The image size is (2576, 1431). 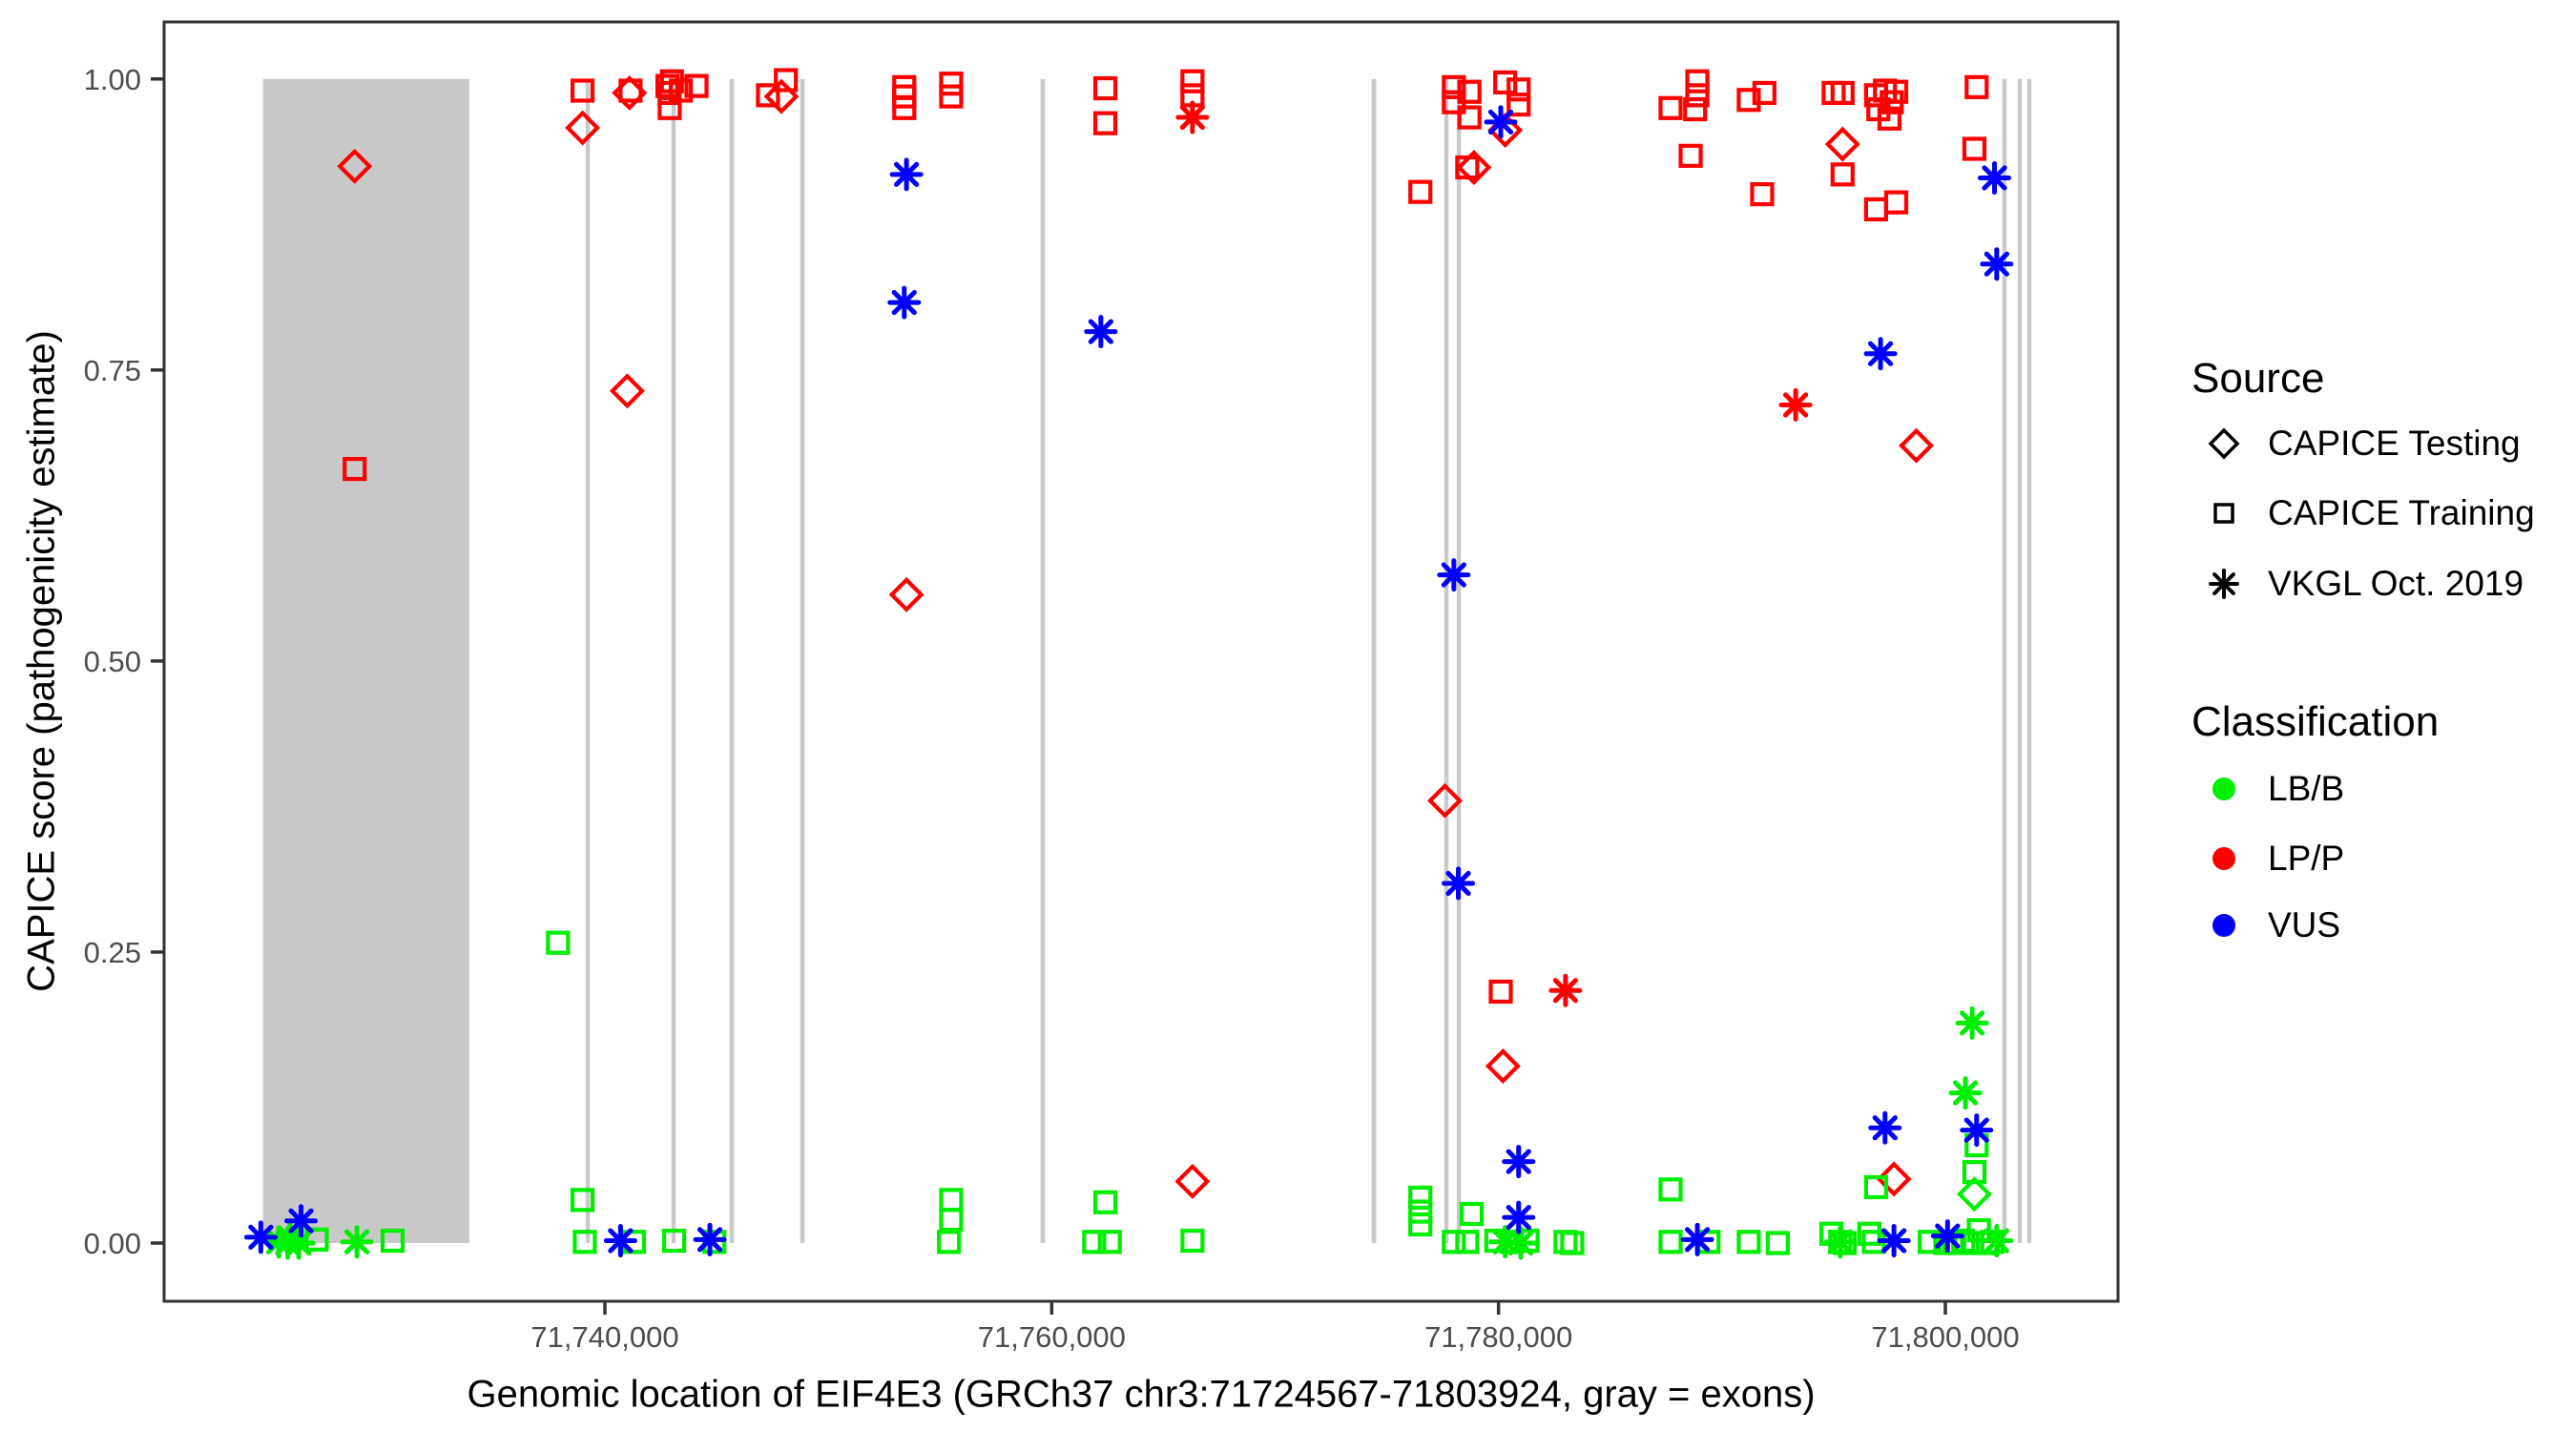 What do you see at coordinates (2224, 584) in the screenshot?
I see `asterisk-icon` at bounding box center [2224, 584].